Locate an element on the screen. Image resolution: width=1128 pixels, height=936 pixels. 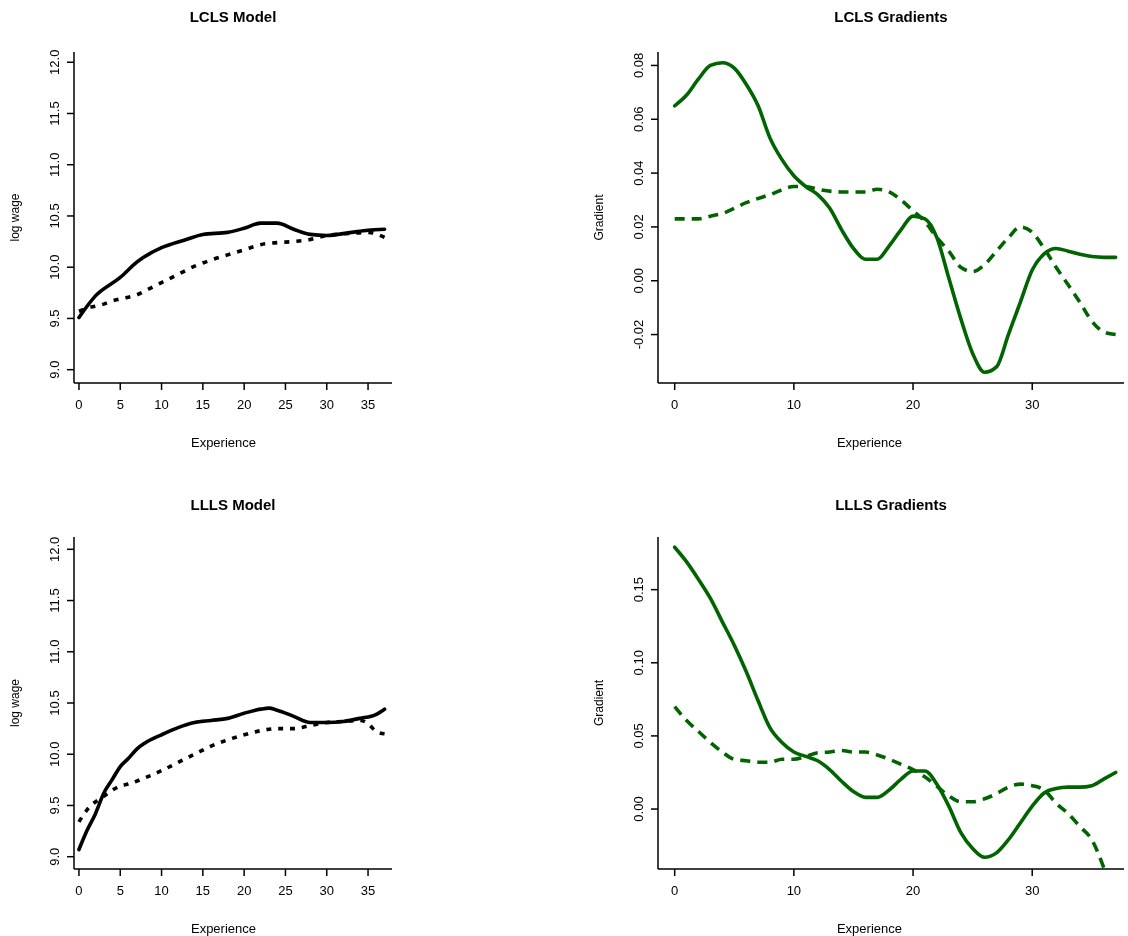
chart-title: LLLS Gradients is located at coordinates (891, 504).